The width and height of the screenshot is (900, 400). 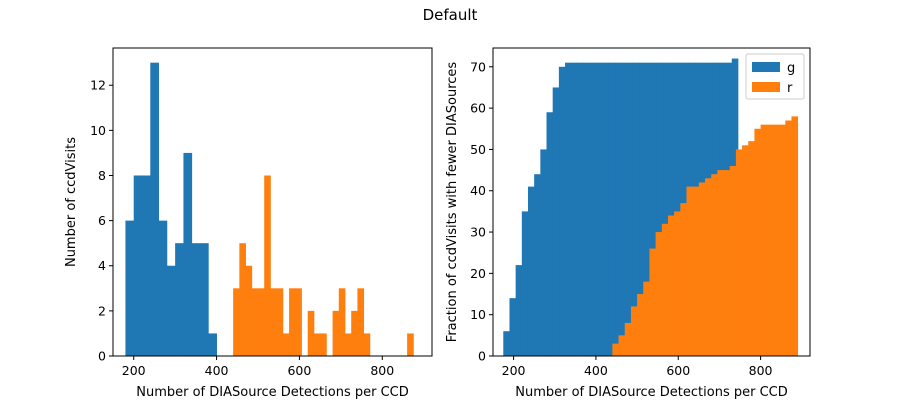 What do you see at coordinates (766, 87) in the screenshot?
I see `legend-swatch-r` at bounding box center [766, 87].